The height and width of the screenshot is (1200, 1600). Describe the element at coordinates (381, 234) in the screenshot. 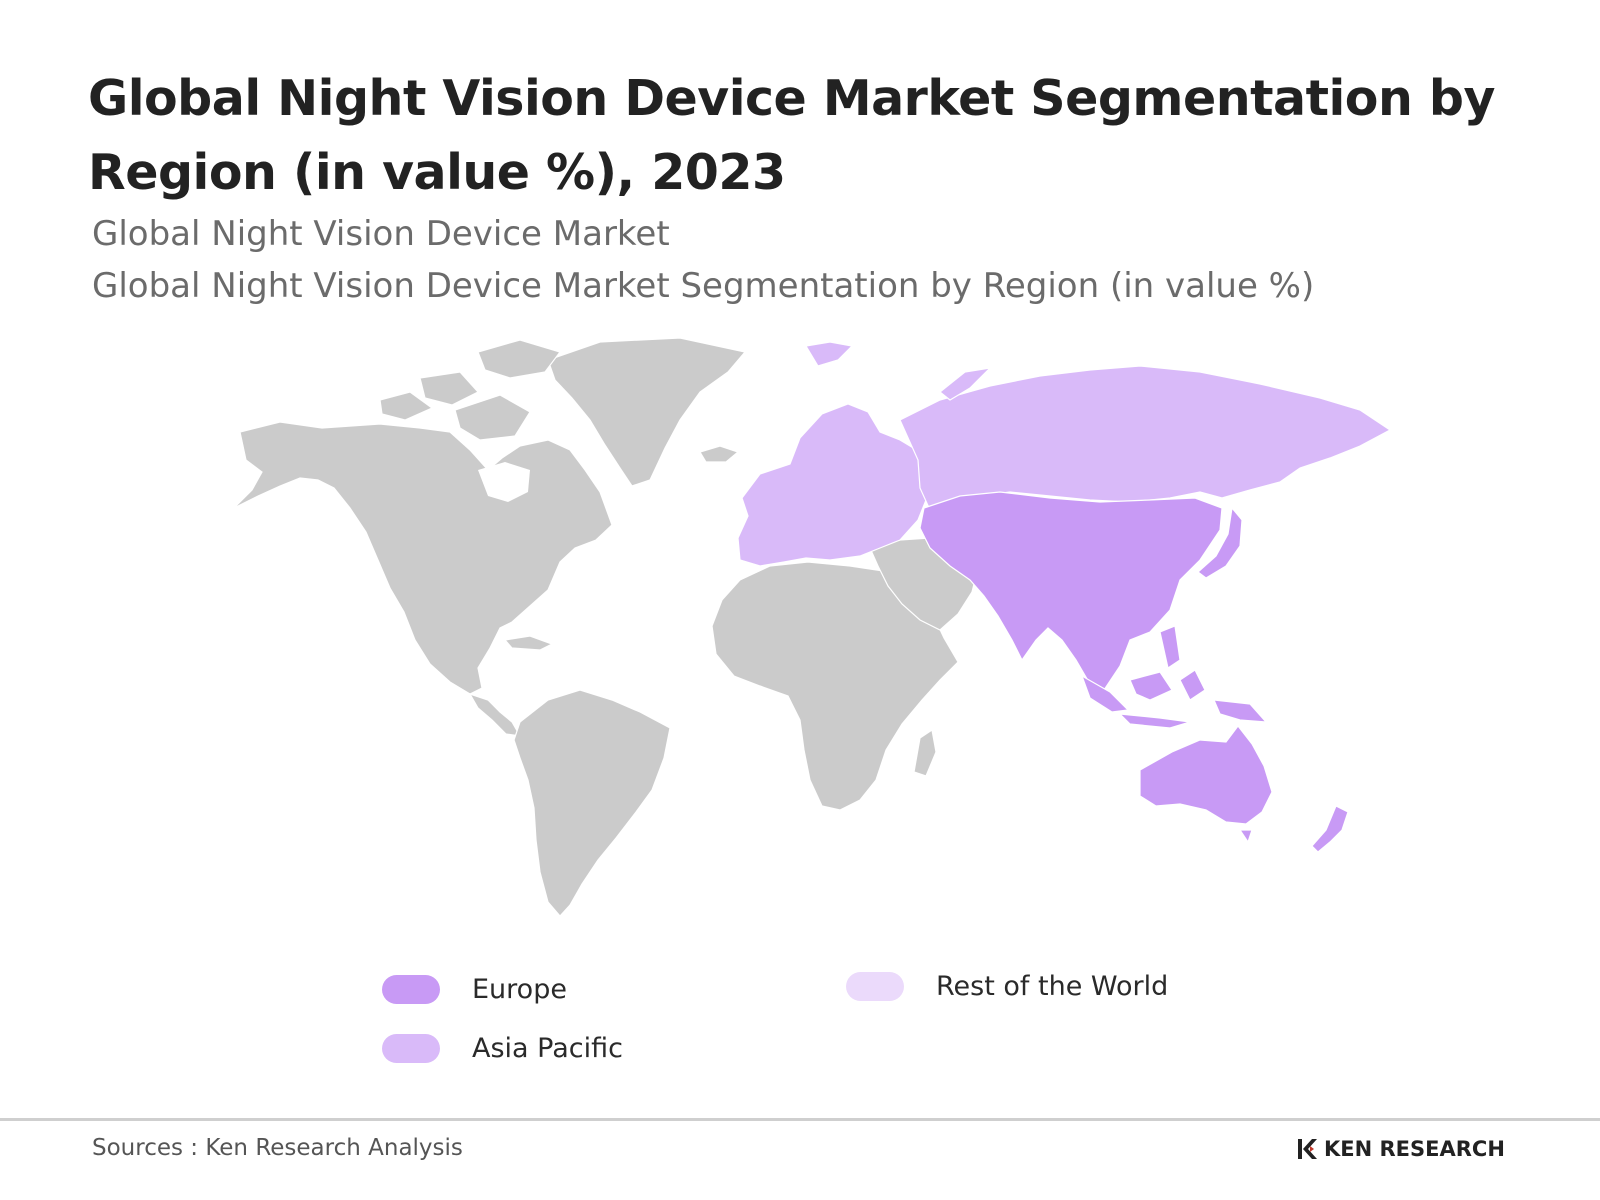

I see `subtitle-market: Global Night Vision Device Market` at that location.